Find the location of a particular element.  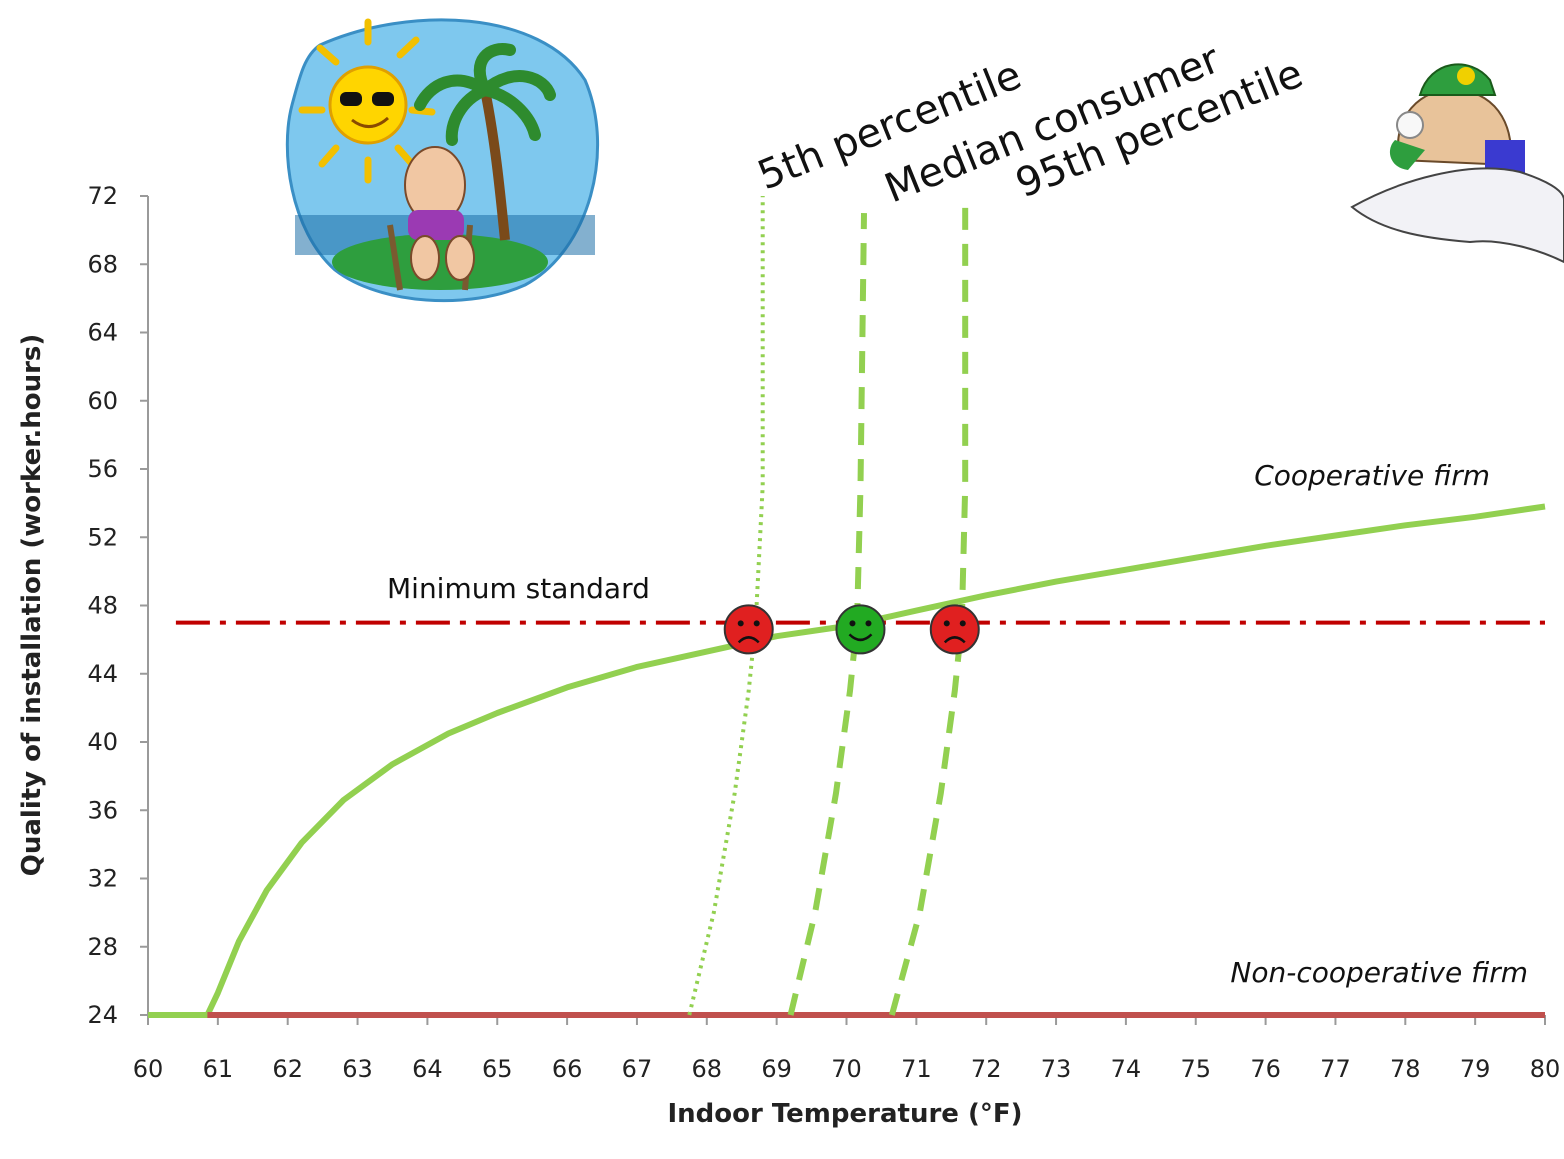

series-median-consumer is located at coordinates (827, 614).